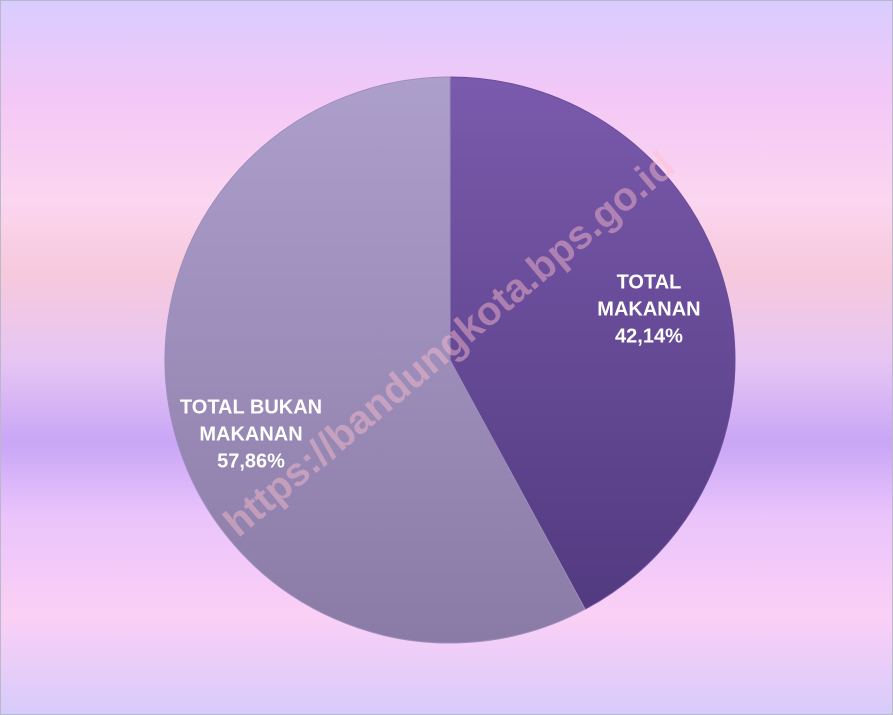  I want to click on slice-label: TOTAL BUKAN MAKANAN 57,86%, so click(251, 434).